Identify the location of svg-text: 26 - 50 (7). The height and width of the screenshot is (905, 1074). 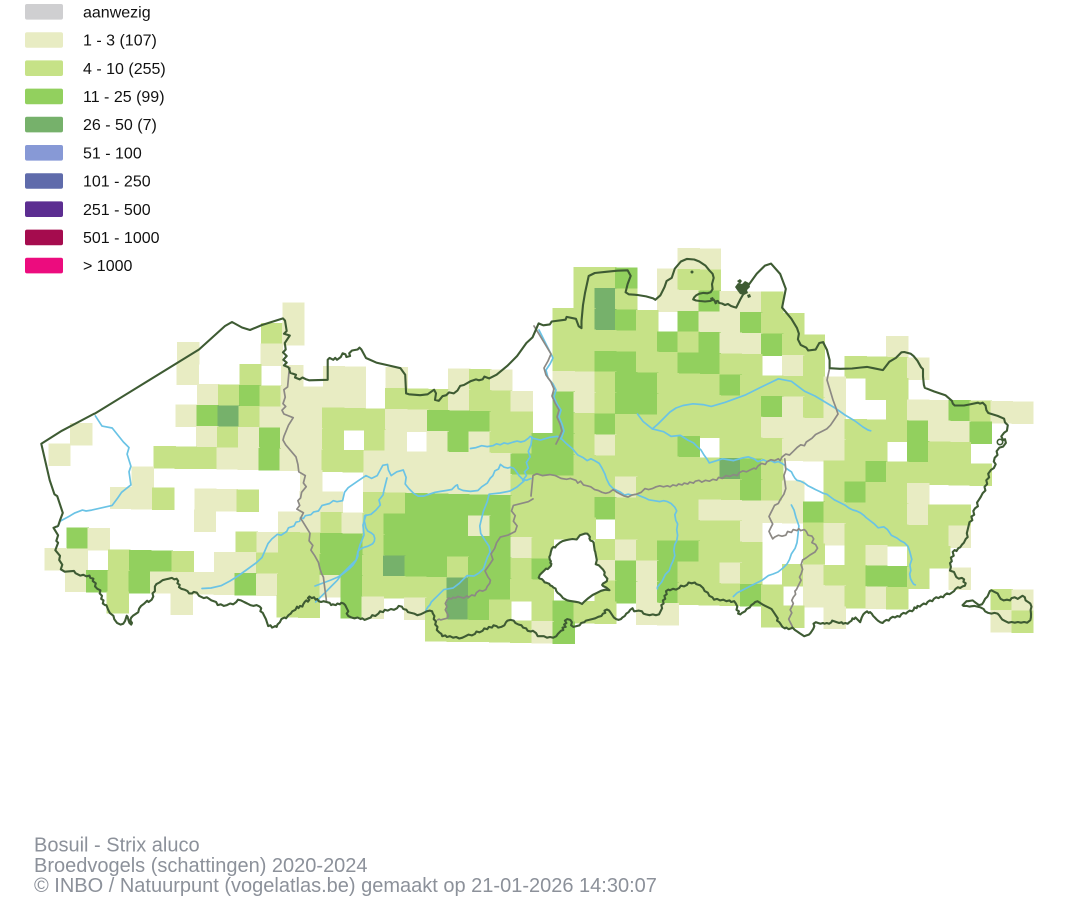
(120, 125).